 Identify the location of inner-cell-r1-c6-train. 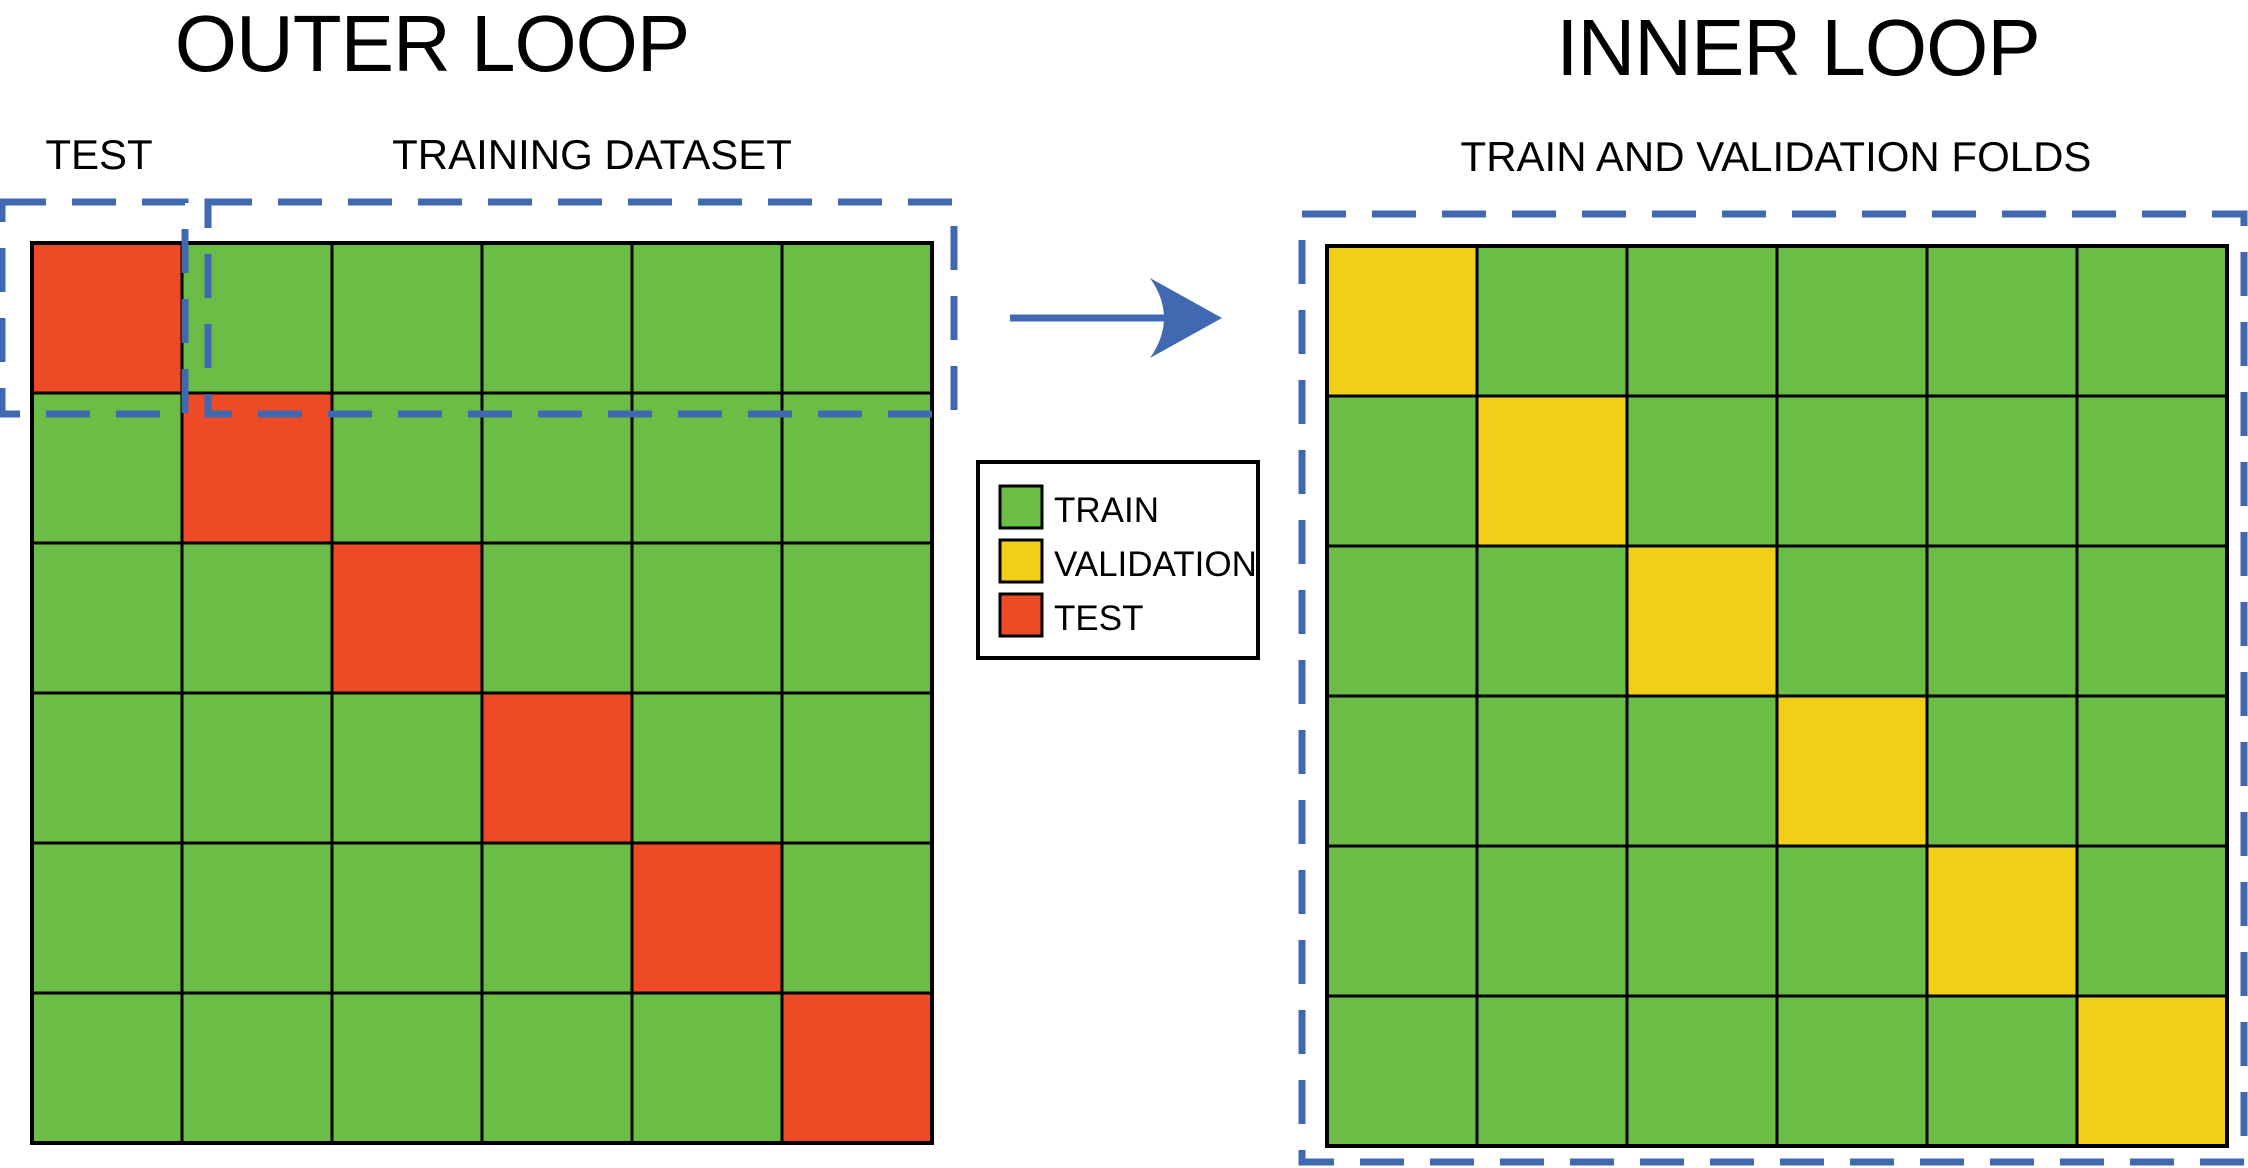
(2152, 321).